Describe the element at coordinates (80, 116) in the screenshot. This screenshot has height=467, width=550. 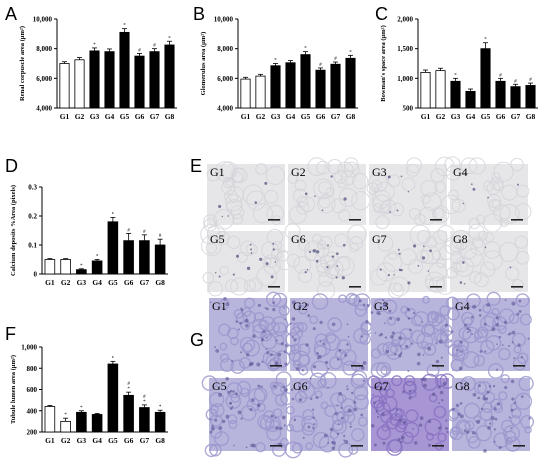
I see `x-tick-label: G2` at that location.